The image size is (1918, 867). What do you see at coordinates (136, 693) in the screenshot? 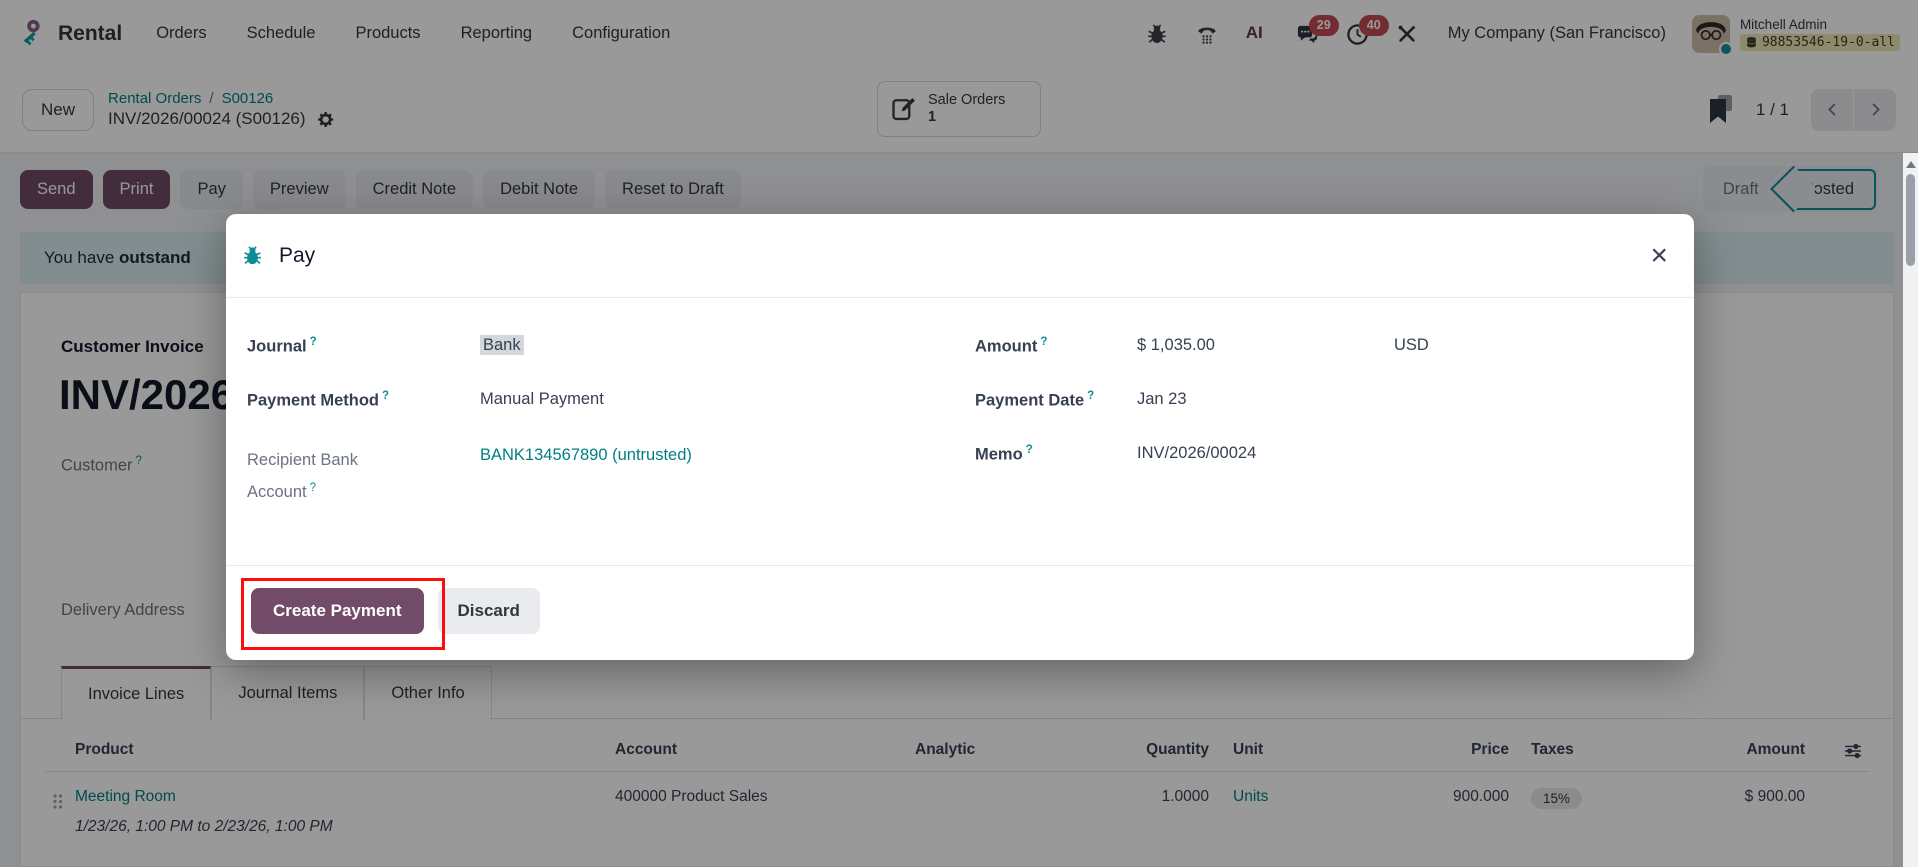
I see `tab-invoice-lines: Invoice Lines` at bounding box center [136, 693].